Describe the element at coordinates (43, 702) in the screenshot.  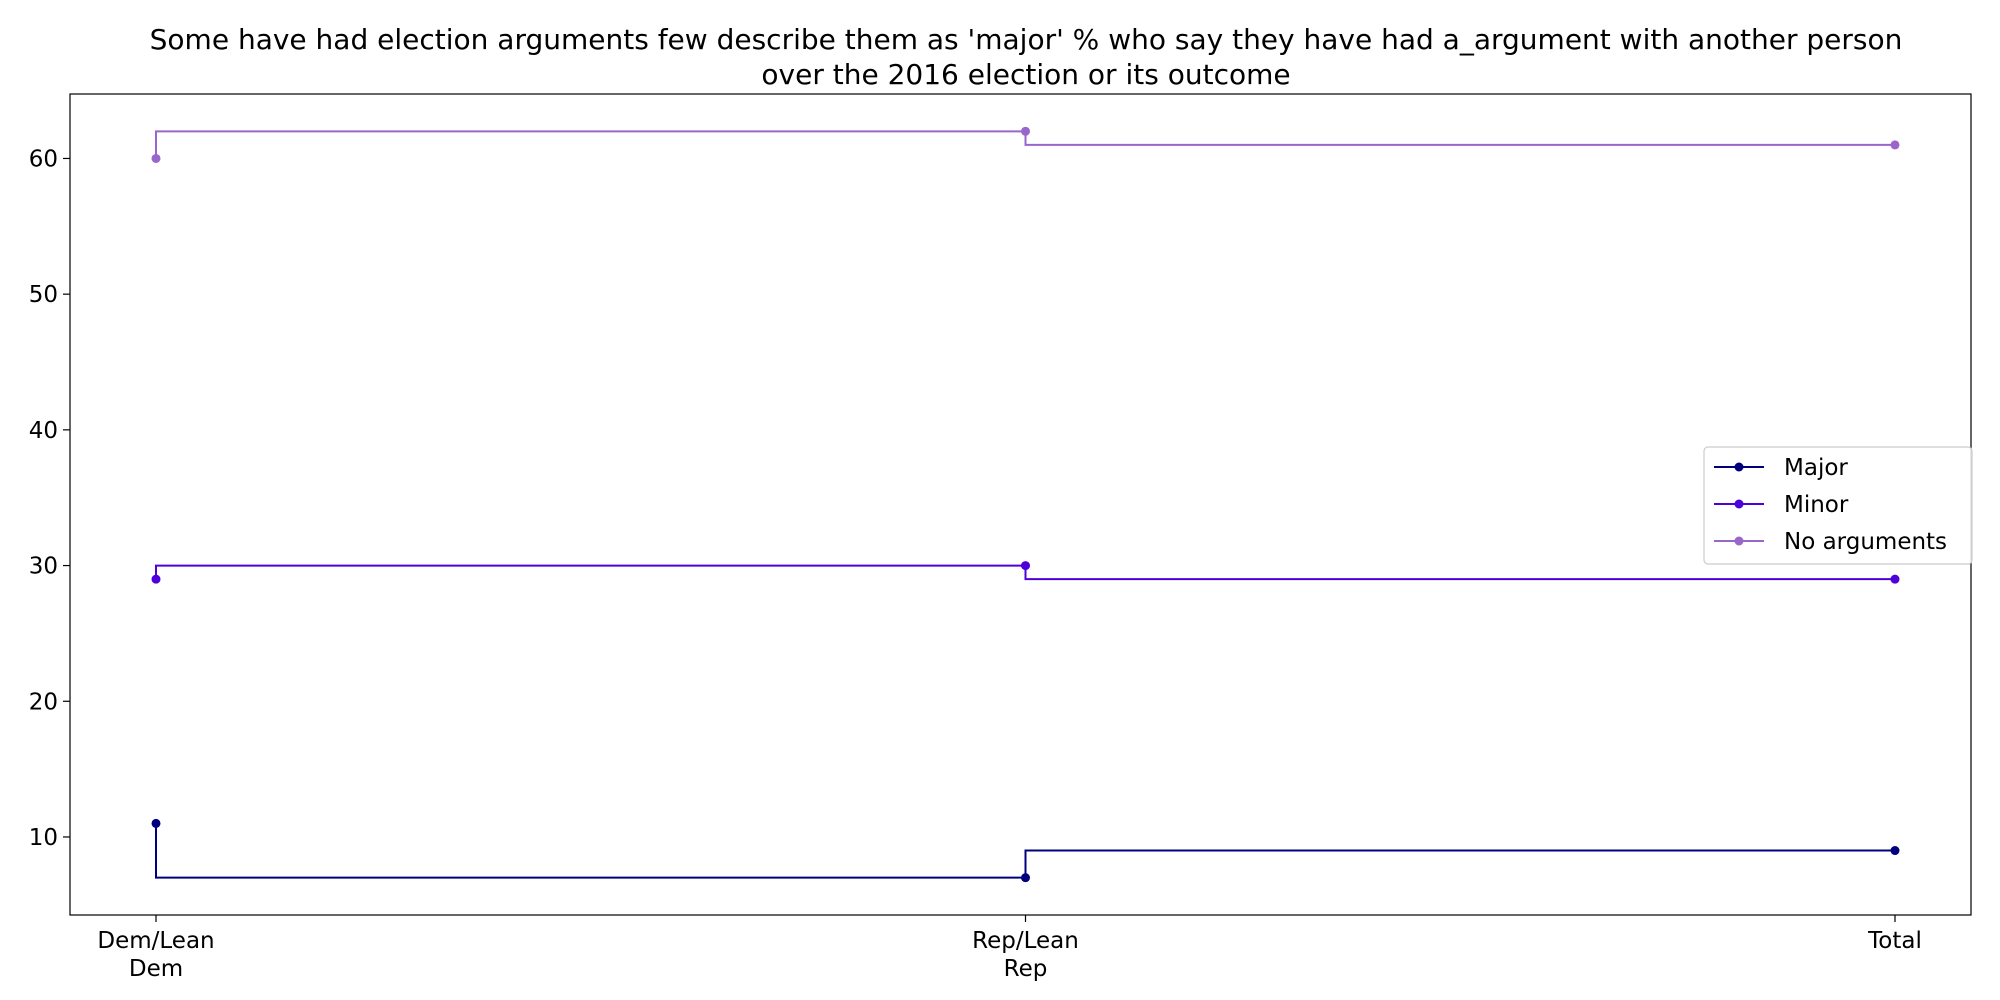
I see `y-tick-label: 20` at that location.